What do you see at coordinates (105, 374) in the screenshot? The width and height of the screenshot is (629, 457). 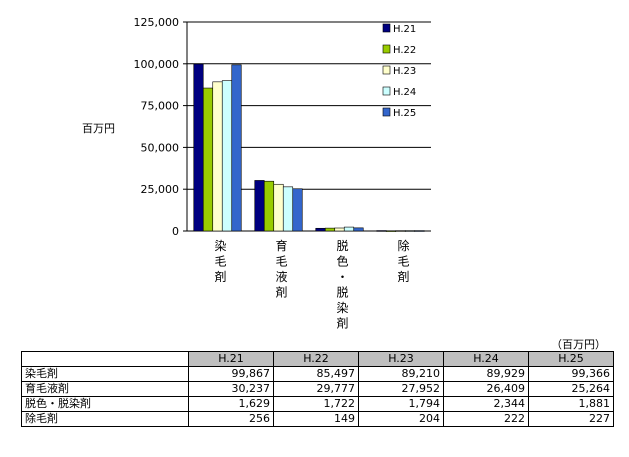 I see `table-row-label: 染毛剤` at bounding box center [105, 374].